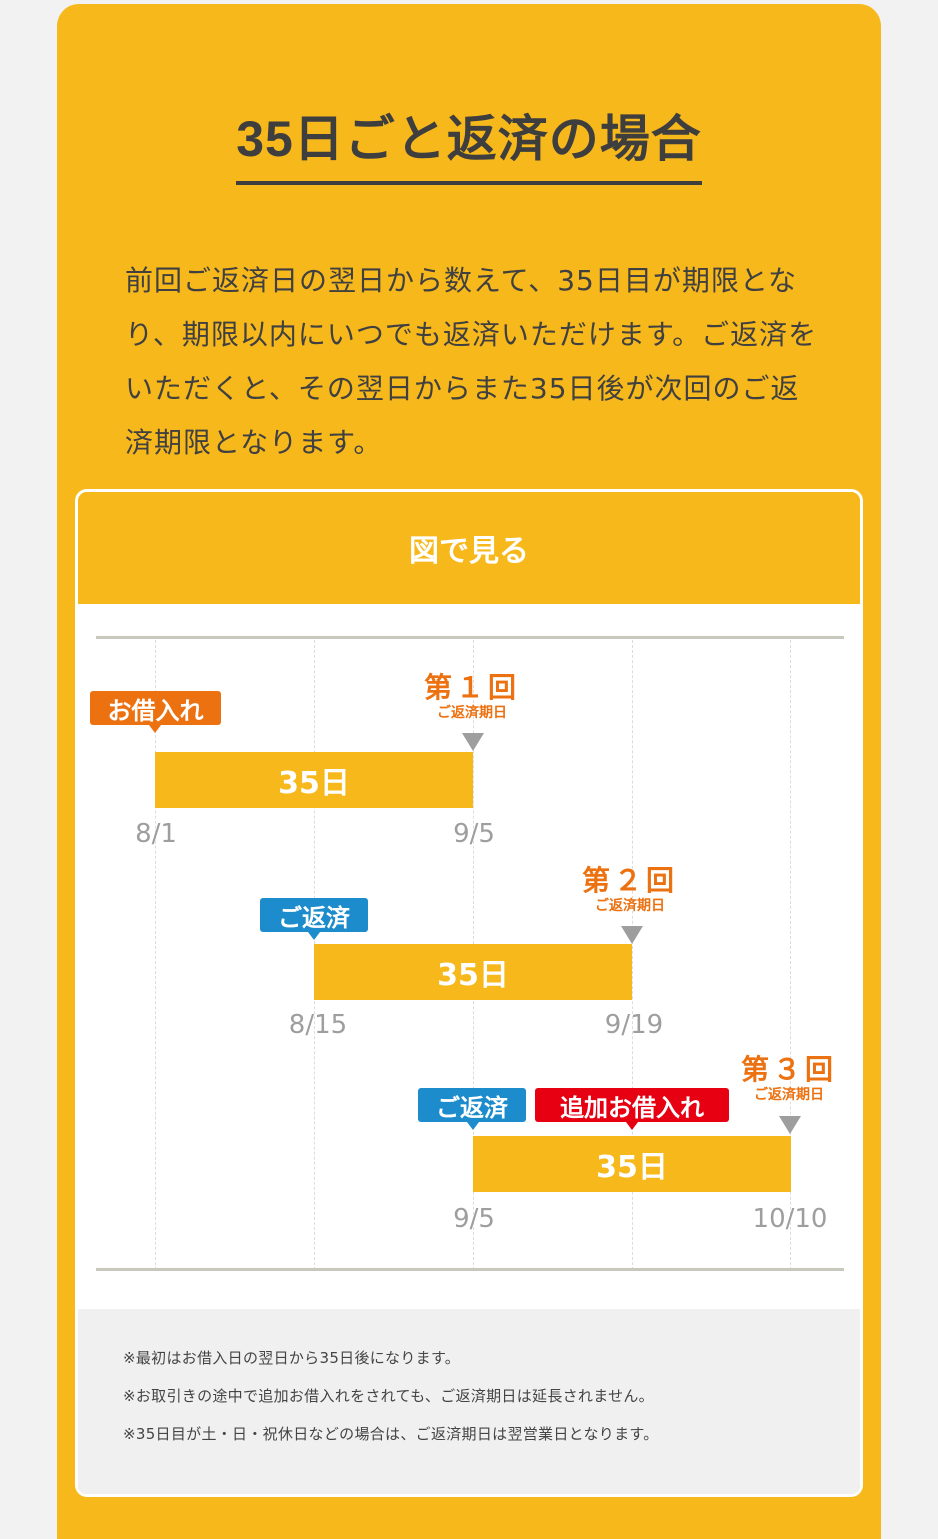 This screenshot has width=938, height=1539. I want to click on title-wrap: 35日ごと返済の場合, so click(469, 148).